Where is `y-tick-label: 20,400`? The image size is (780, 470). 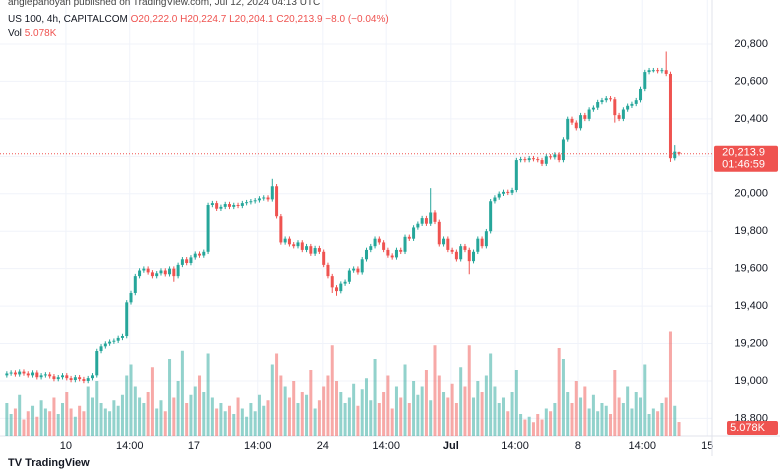 y-tick-label: 20,400 is located at coordinates (751, 119).